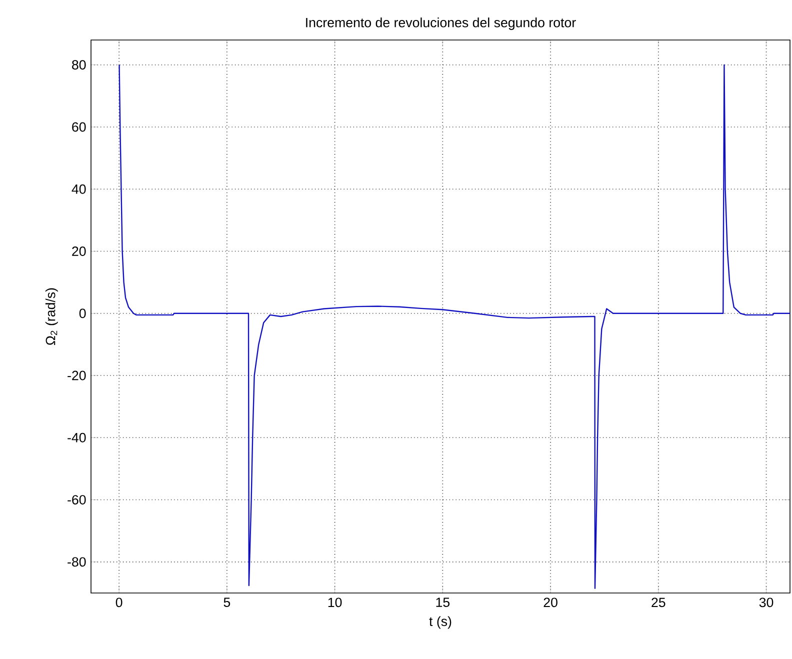 This screenshot has height=659, width=792. I want to click on y-tick-label: -40, so click(77, 437).